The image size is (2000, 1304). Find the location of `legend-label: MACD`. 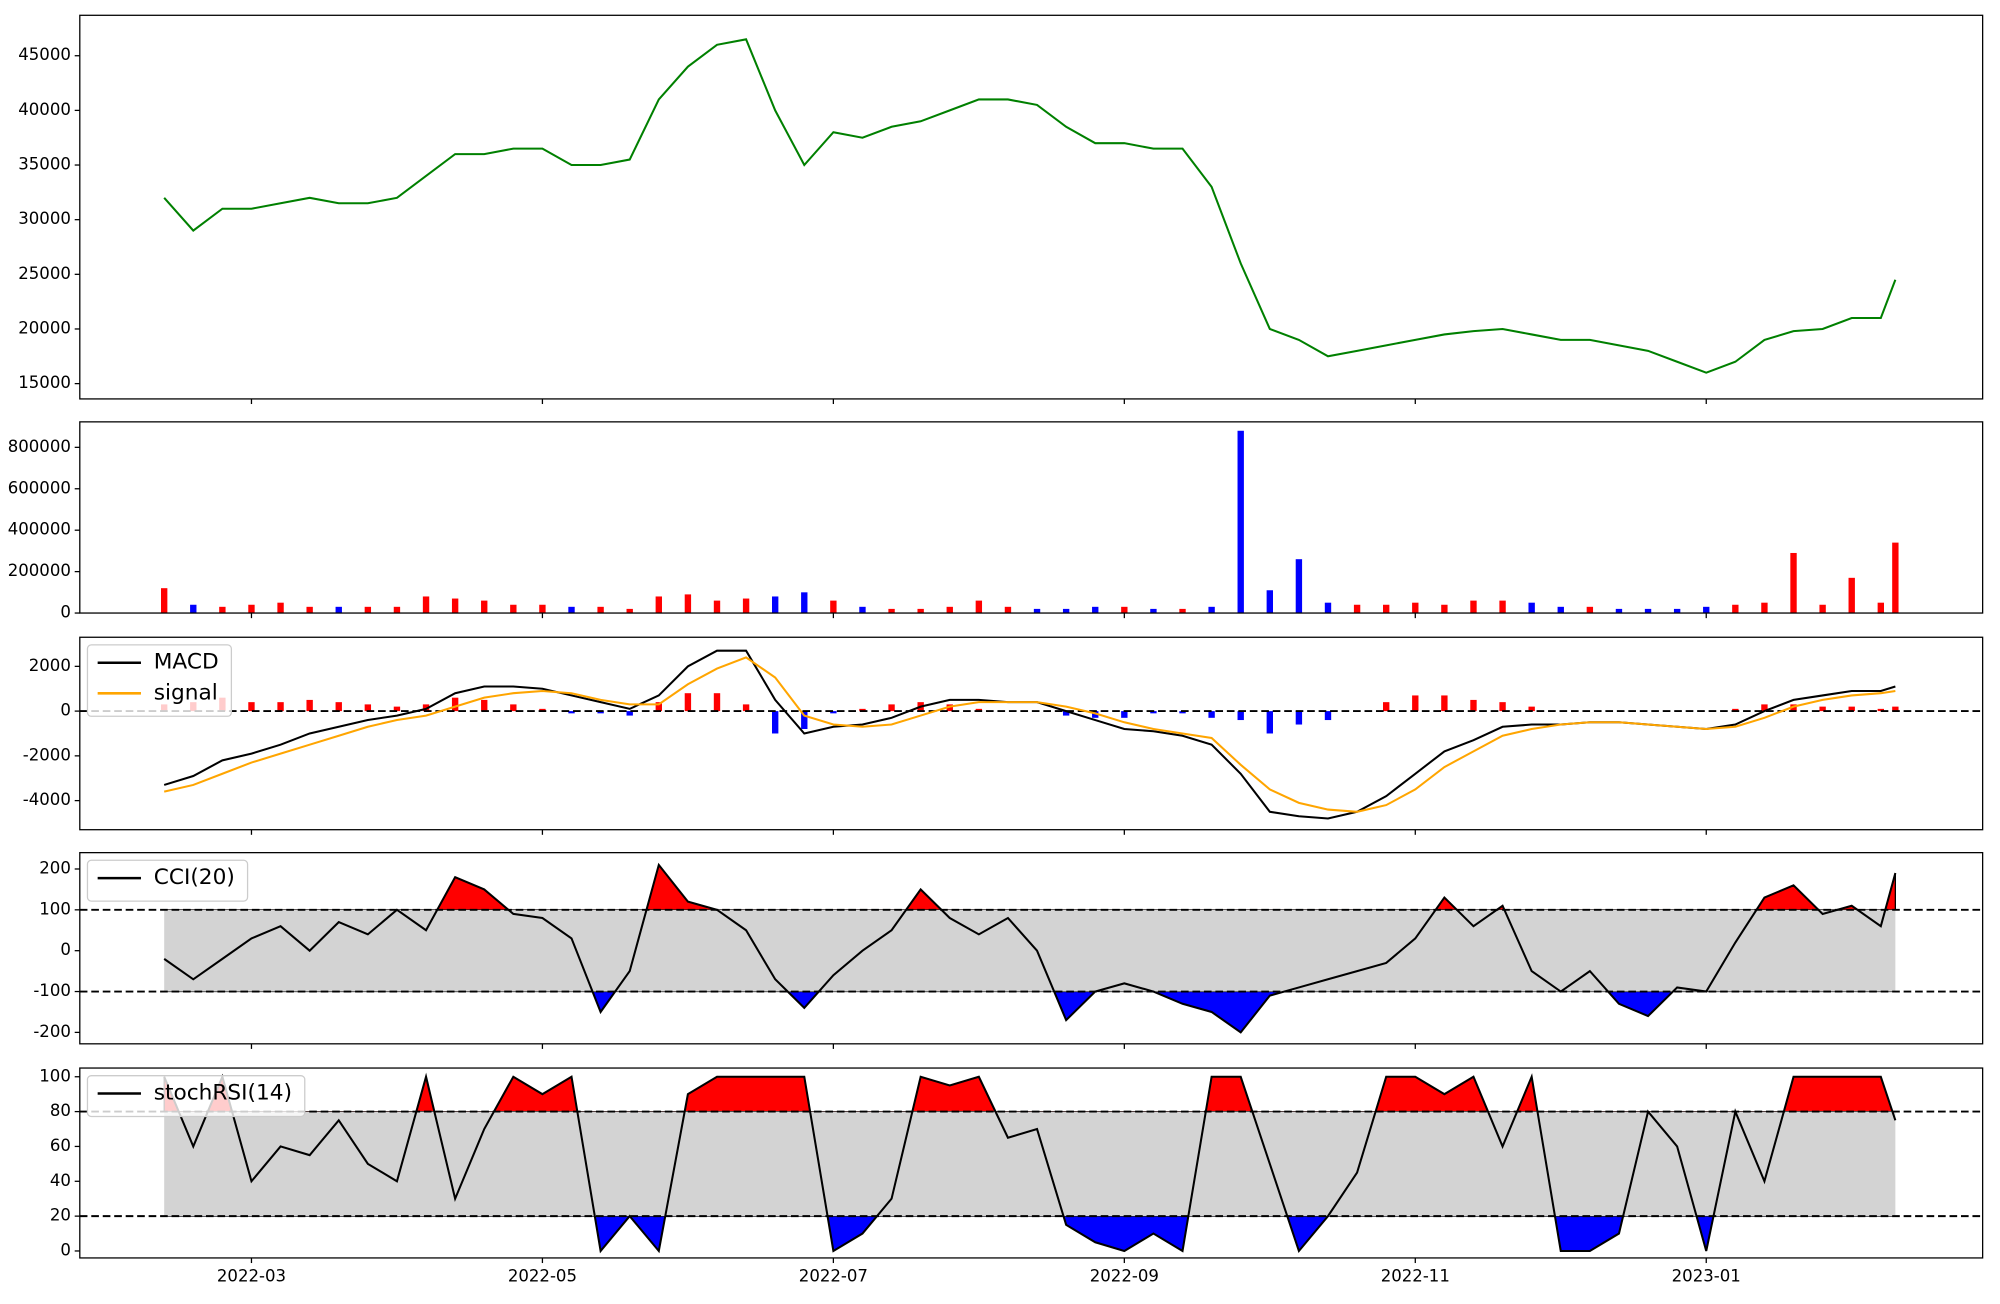

legend-label: MACD is located at coordinates (186, 662).